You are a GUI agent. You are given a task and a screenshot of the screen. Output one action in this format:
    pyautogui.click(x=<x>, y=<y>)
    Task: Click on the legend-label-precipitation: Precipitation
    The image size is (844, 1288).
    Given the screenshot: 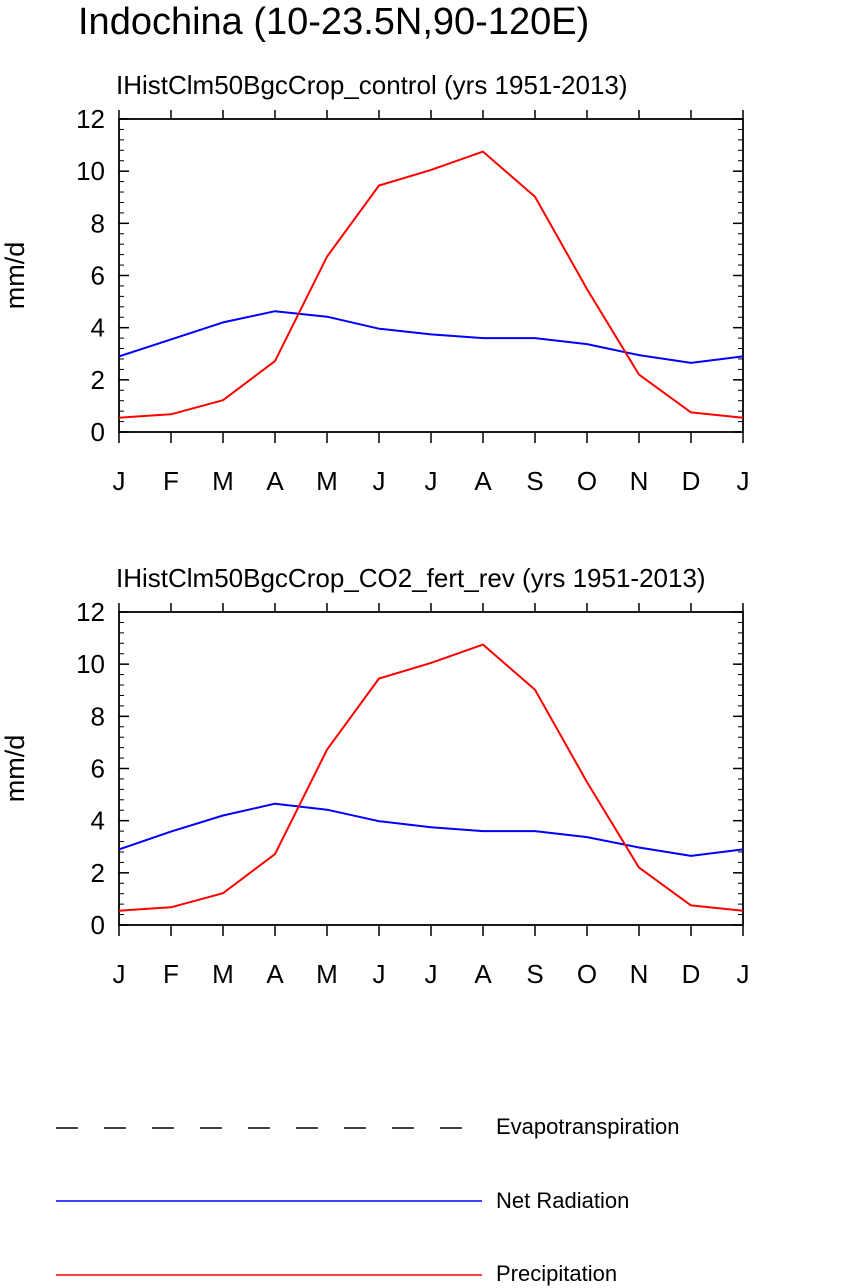 What is the action you would take?
    pyautogui.click(x=557, y=1273)
    